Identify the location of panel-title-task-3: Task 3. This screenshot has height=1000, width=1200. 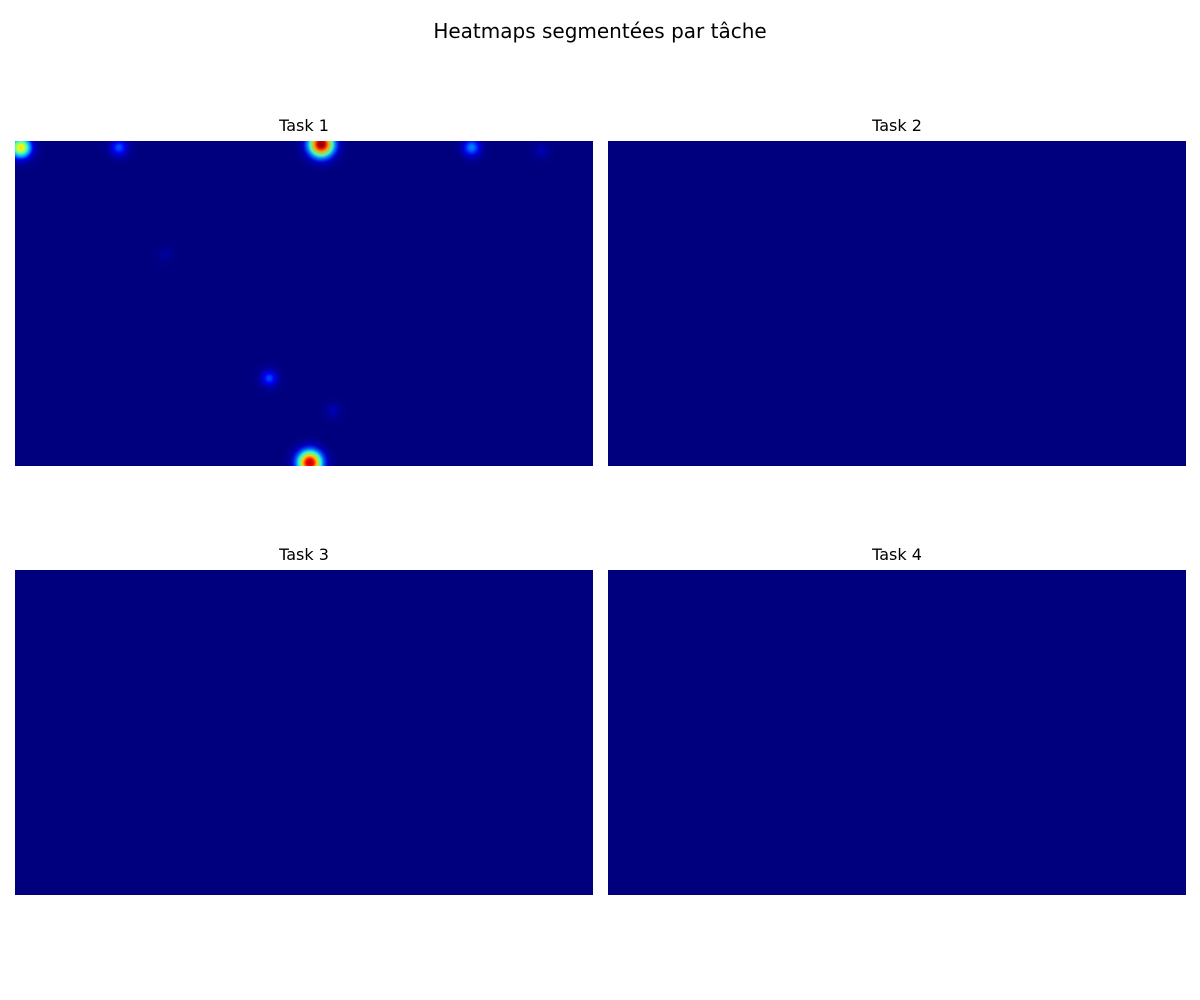
(304, 554).